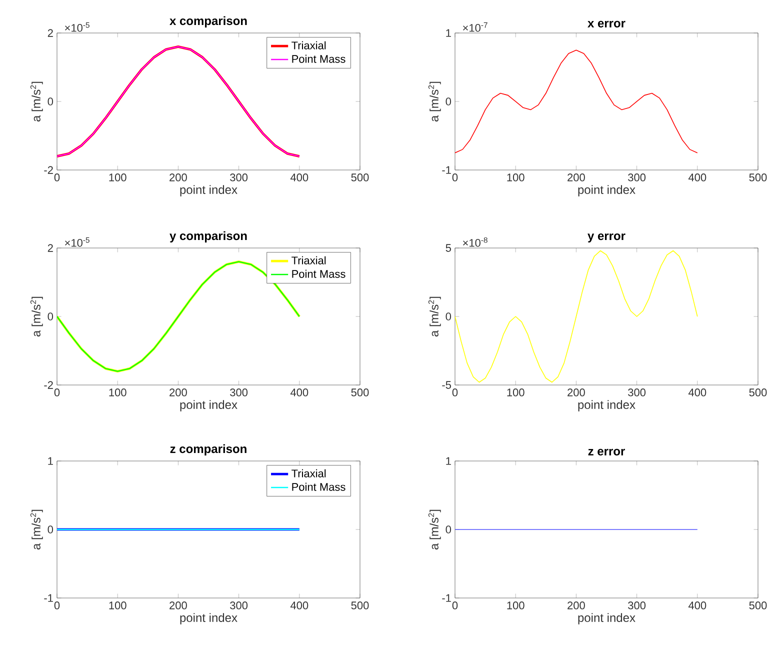  What do you see at coordinates (208, 450) in the screenshot?
I see `chart-title: z comparison` at bounding box center [208, 450].